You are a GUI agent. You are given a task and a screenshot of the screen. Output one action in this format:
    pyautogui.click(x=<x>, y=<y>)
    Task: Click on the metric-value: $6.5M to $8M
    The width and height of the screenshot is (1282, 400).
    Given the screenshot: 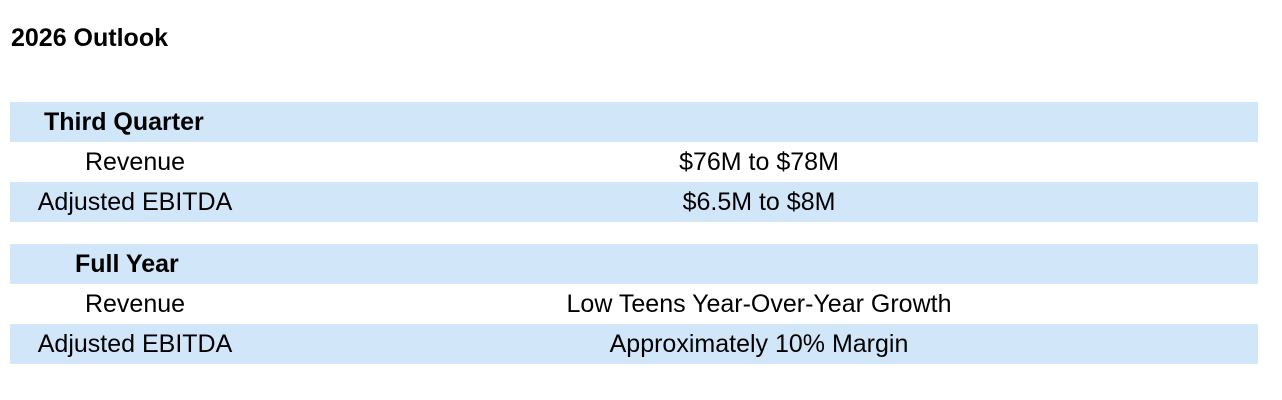 What is the action you would take?
    pyautogui.click(x=759, y=202)
    